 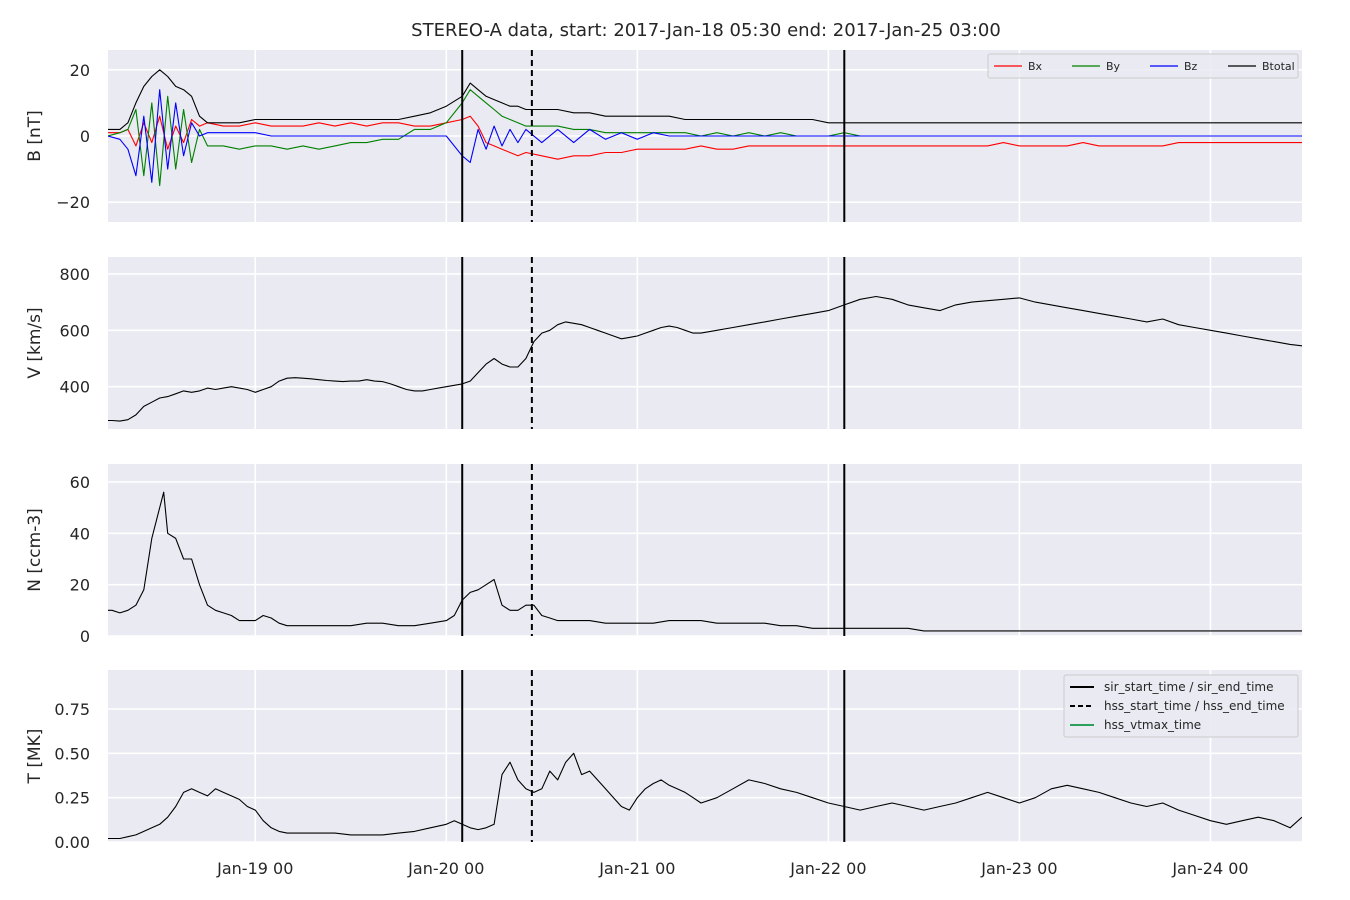 I want to click on series-line-B-Bx, so click(x=705, y=137).